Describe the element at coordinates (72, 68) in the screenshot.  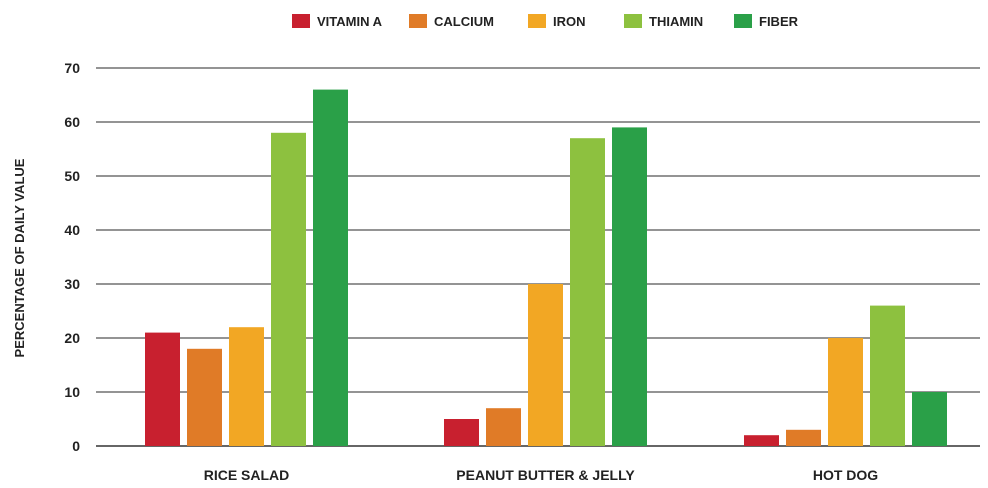
I see `y-tick-label: 70` at that location.